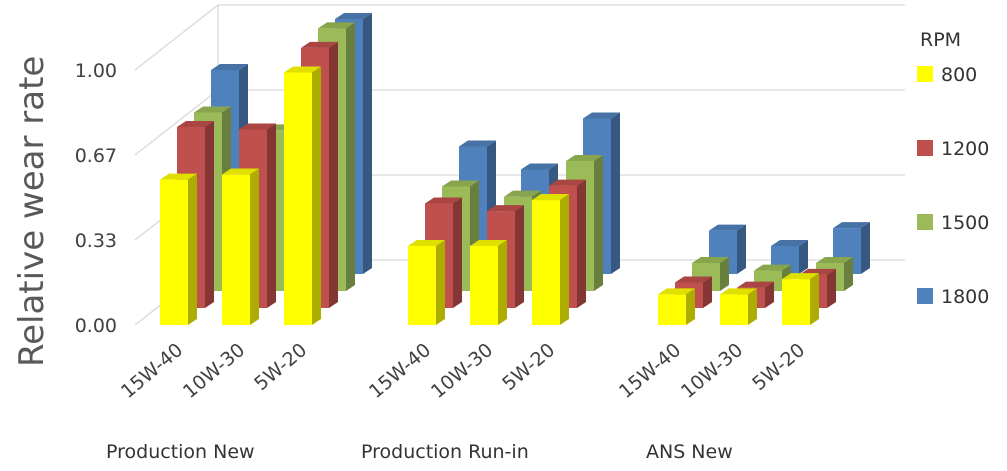 This screenshot has width=1007, height=471. Describe the element at coordinates (96, 71) in the screenshot. I see `y-tick-label: 1.00` at that location.